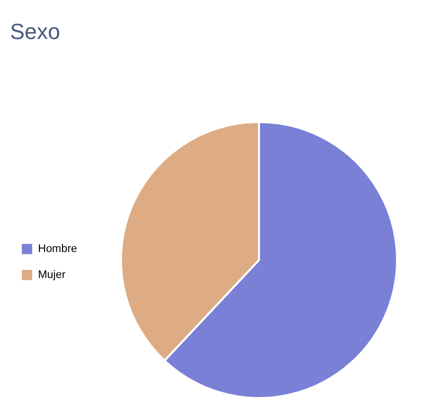  I want to click on chart-title: Sexo, so click(35, 31).